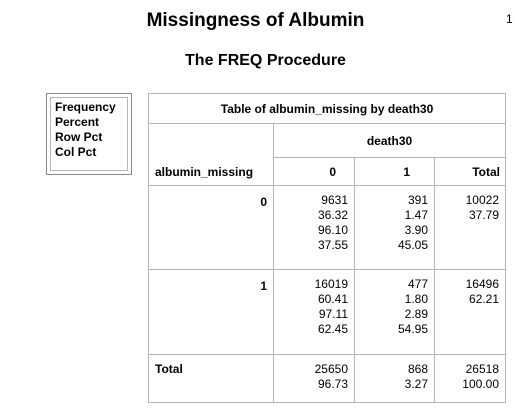  Describe the element at coordinates (332, 215) in the screenshot. I see `cell-percent: 36.32` at that location.